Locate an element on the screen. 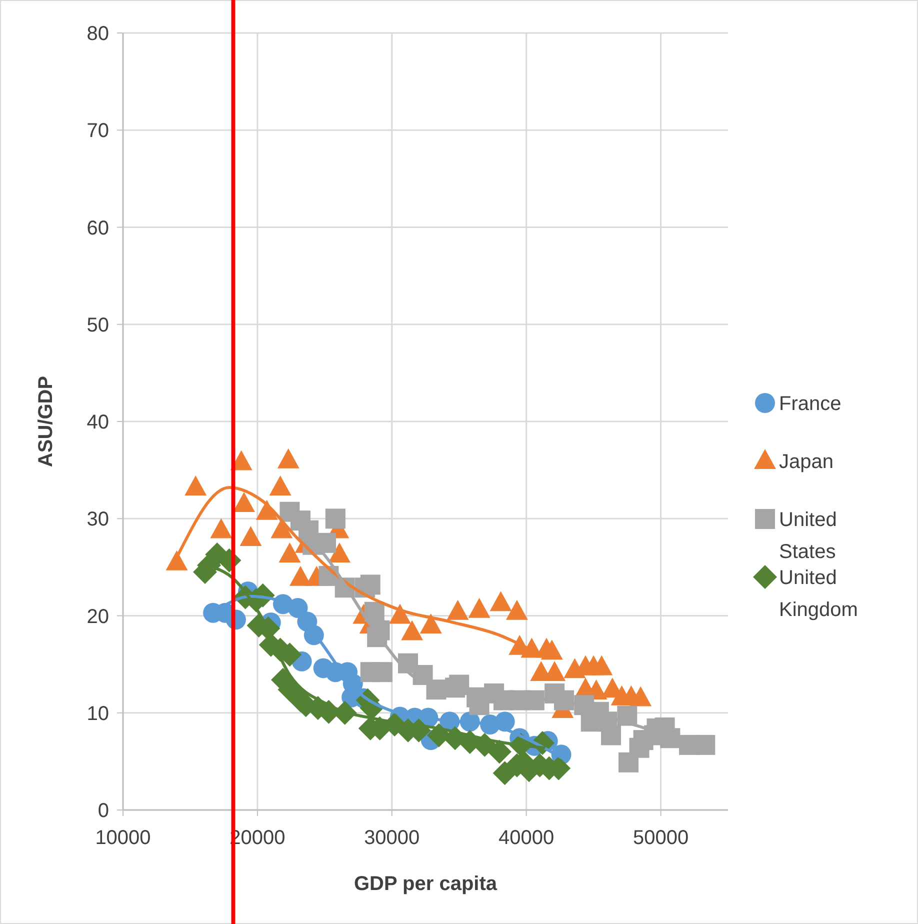  y-tick-label: 50 is located at coordinates (97, 325).